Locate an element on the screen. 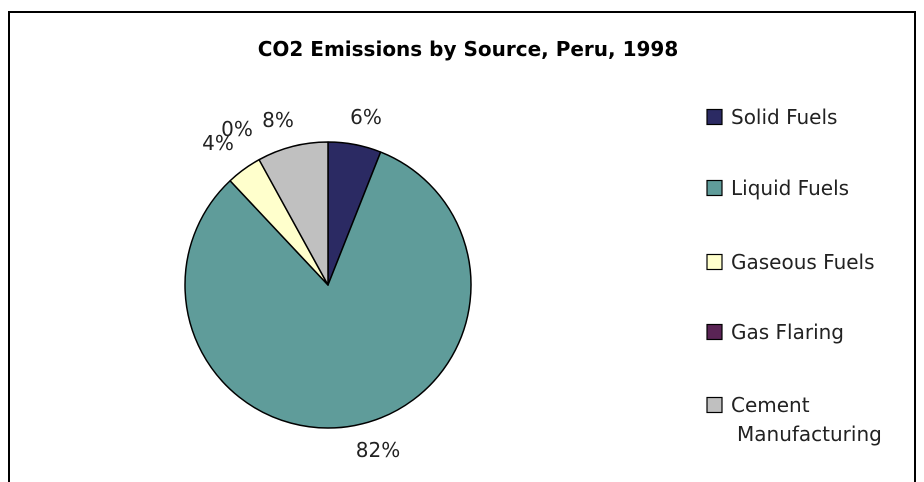  legend-swatch-gas-flaring is located at coordinates (714, 332).